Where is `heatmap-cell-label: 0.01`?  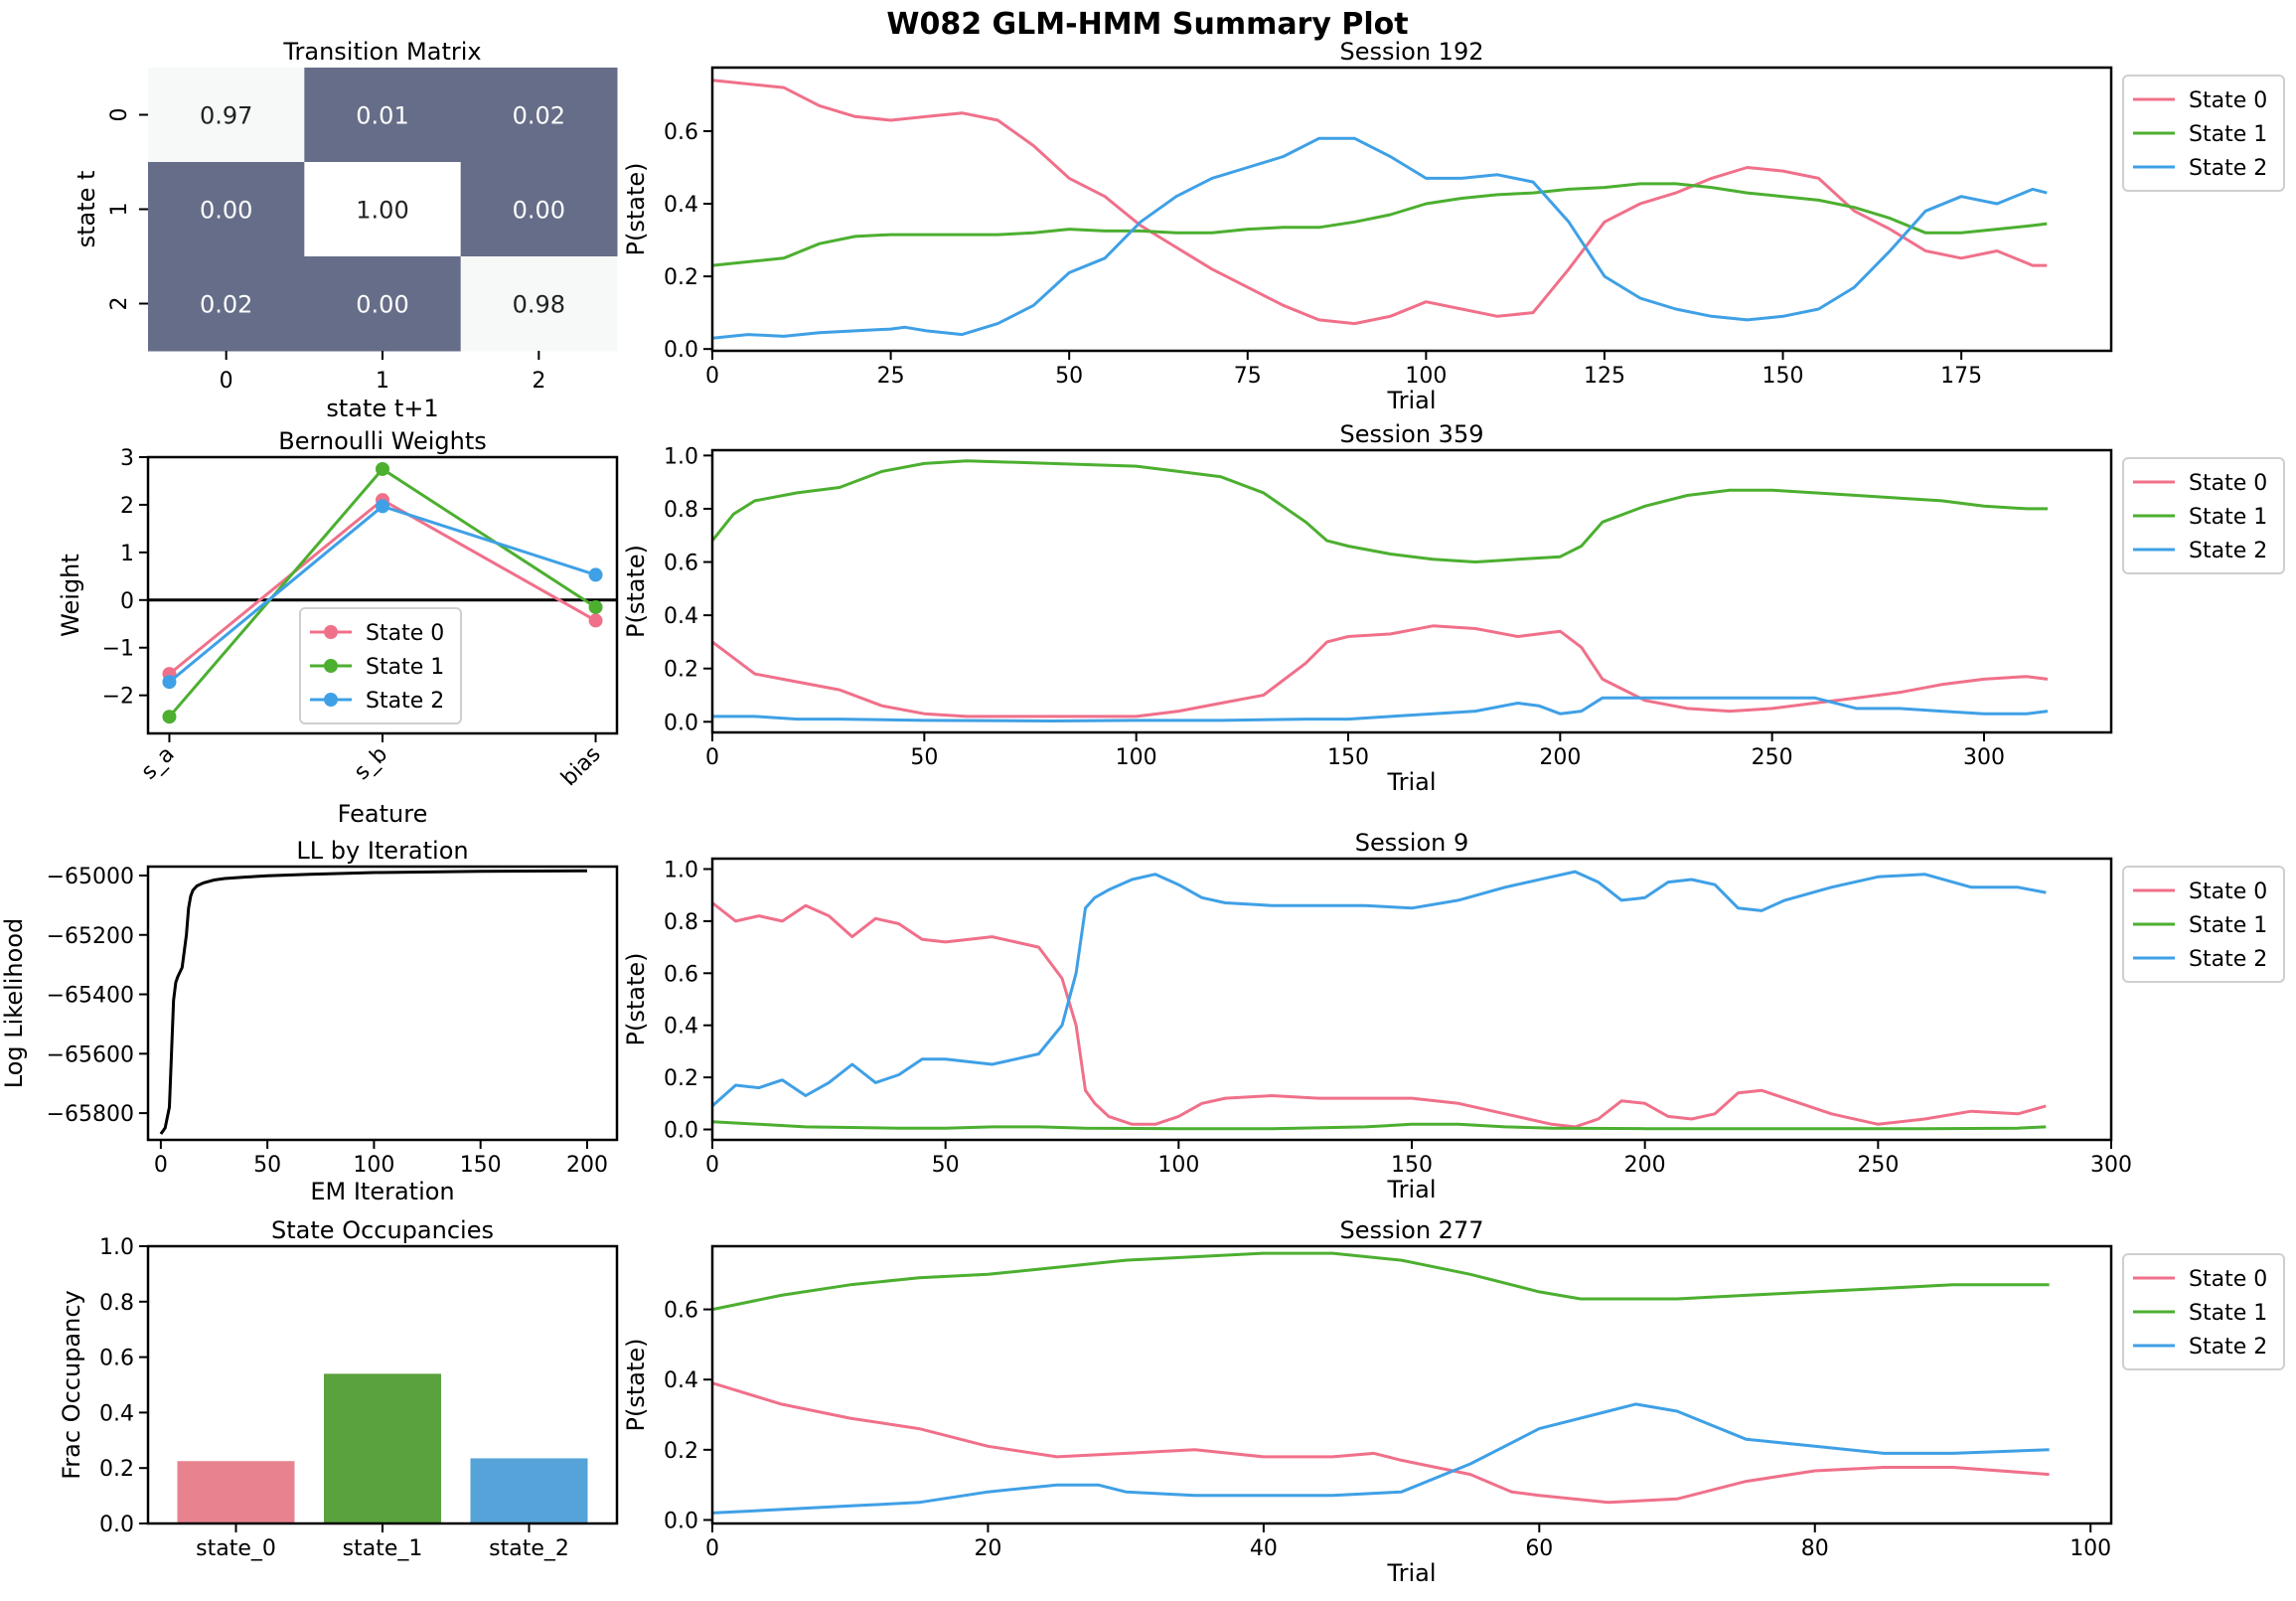 heatmap-cell-label: 0.01 is located at coordinates (382, 116).